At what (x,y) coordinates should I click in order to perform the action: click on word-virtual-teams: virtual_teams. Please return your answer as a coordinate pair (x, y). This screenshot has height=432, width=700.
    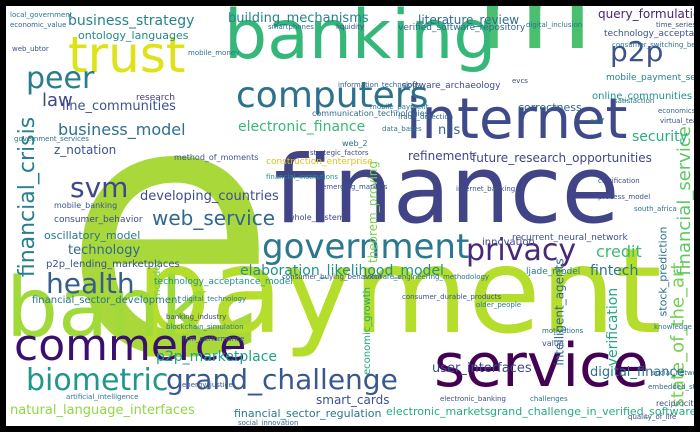
    Looking at the image, I should click on (677, 121).